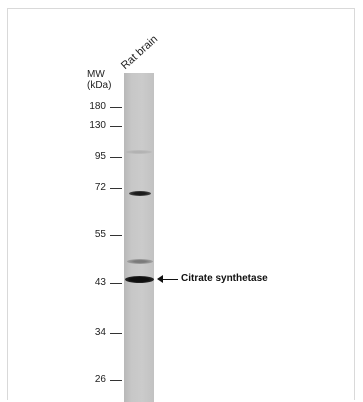 This screenshot has width=363, height=402. What do you see at coordinates (140, 193) in the screenshot?
I see `band-72kda` at bounding box center [140, 193].